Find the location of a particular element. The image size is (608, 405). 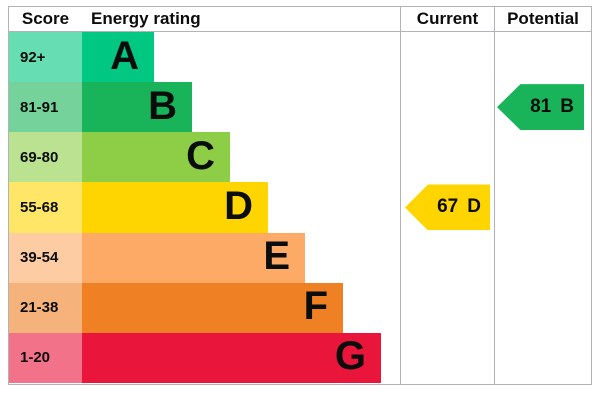

current-rating-band: D is located at coordinates (474, 207).